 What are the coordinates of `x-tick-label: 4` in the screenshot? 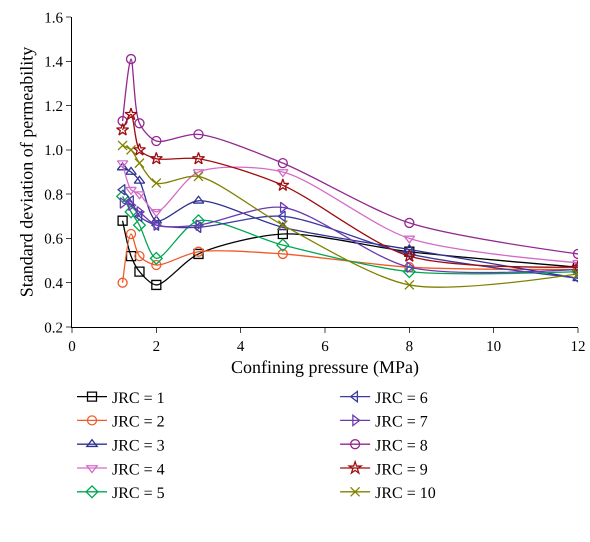 It's located at (240, 347).